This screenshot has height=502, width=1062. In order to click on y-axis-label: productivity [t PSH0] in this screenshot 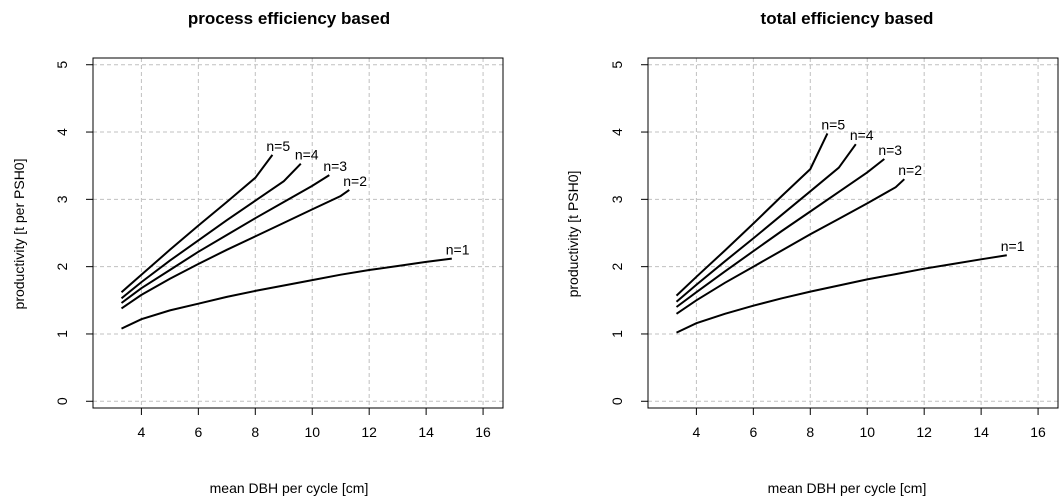, I will do `click(573, 234)`.